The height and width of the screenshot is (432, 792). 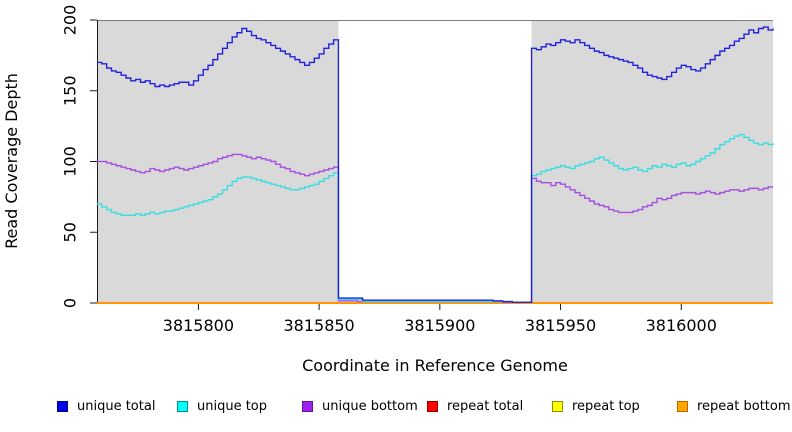 I want to click on y-tick-label: 50, so click(x=70, y=232).